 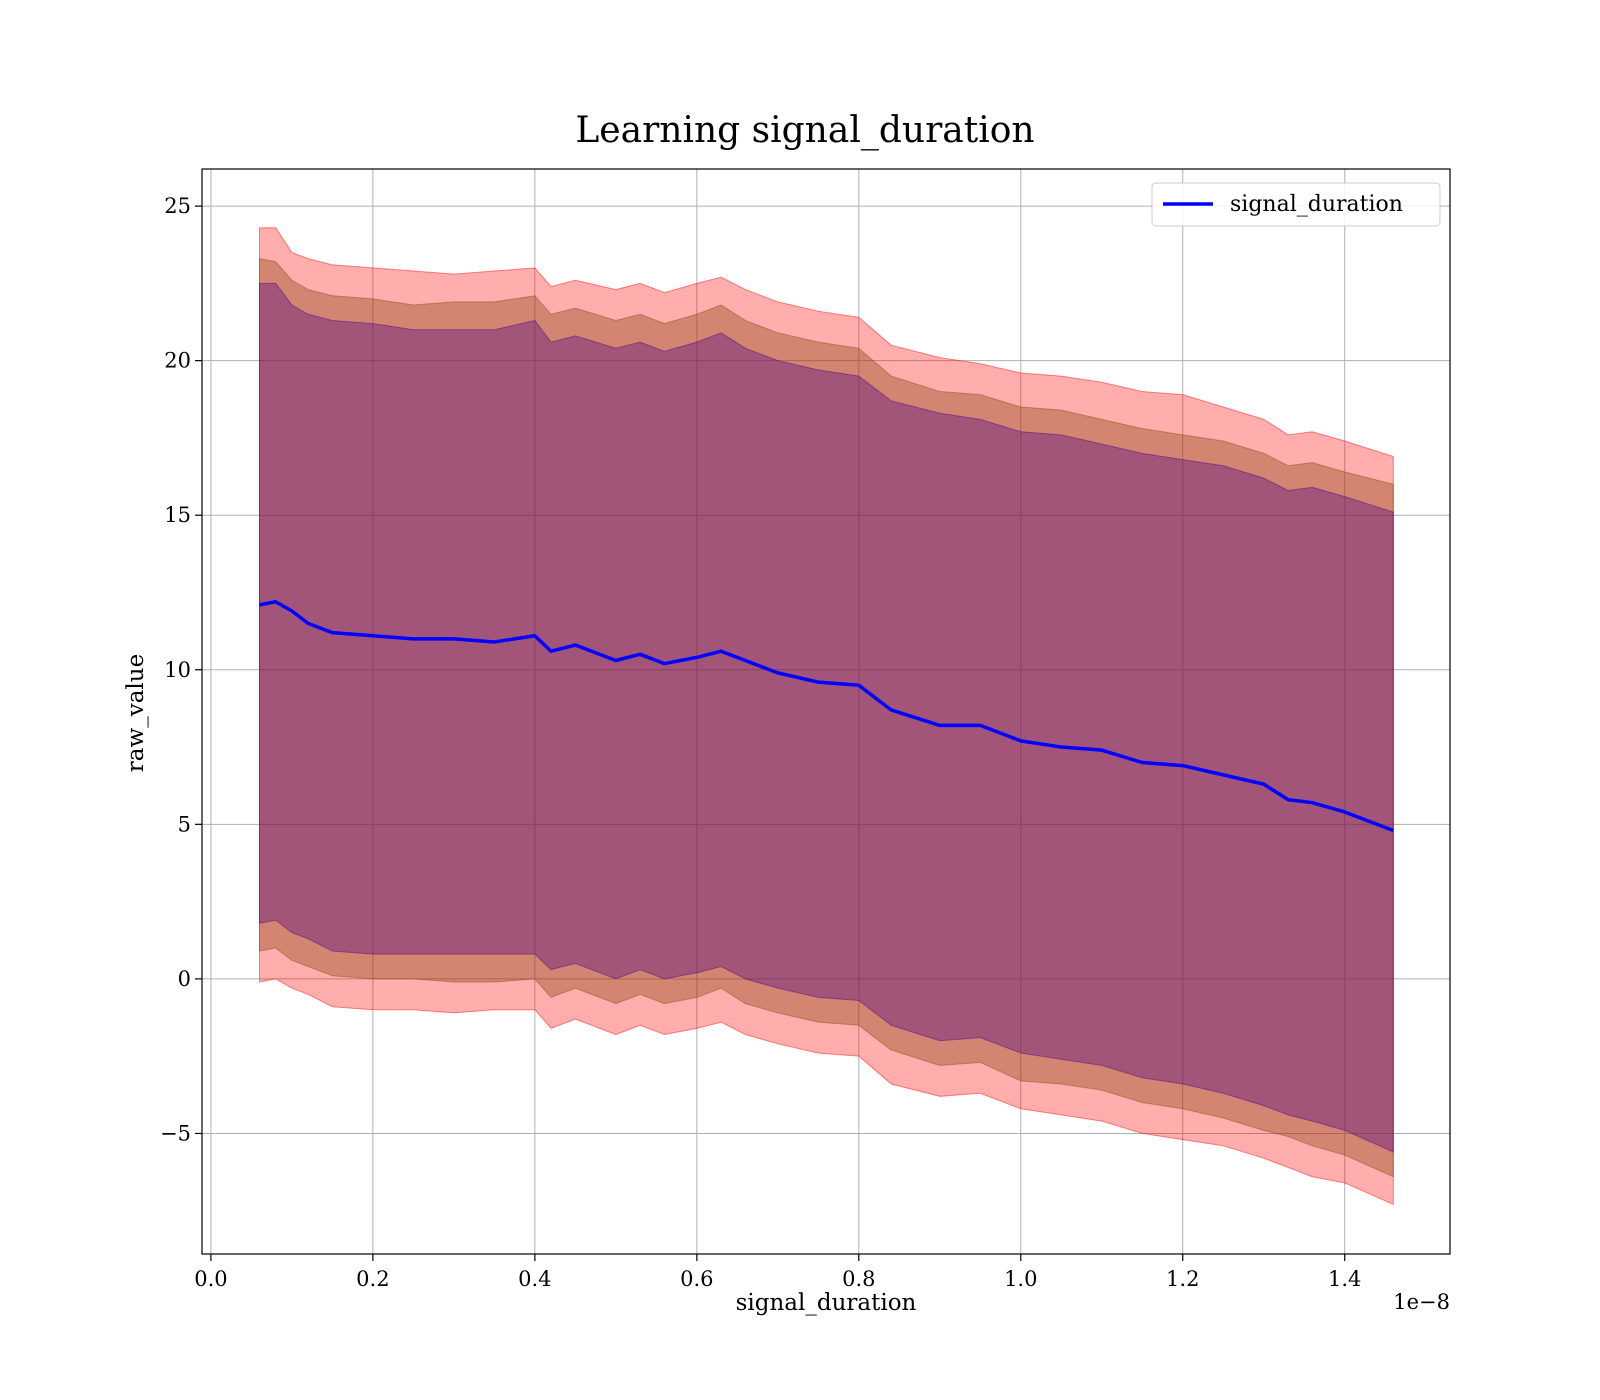 What do you see at coordinates (1344, 1279) in the screenshot?
I see `x-tick-label: 1.4` at bounding box center [1344, 1279].